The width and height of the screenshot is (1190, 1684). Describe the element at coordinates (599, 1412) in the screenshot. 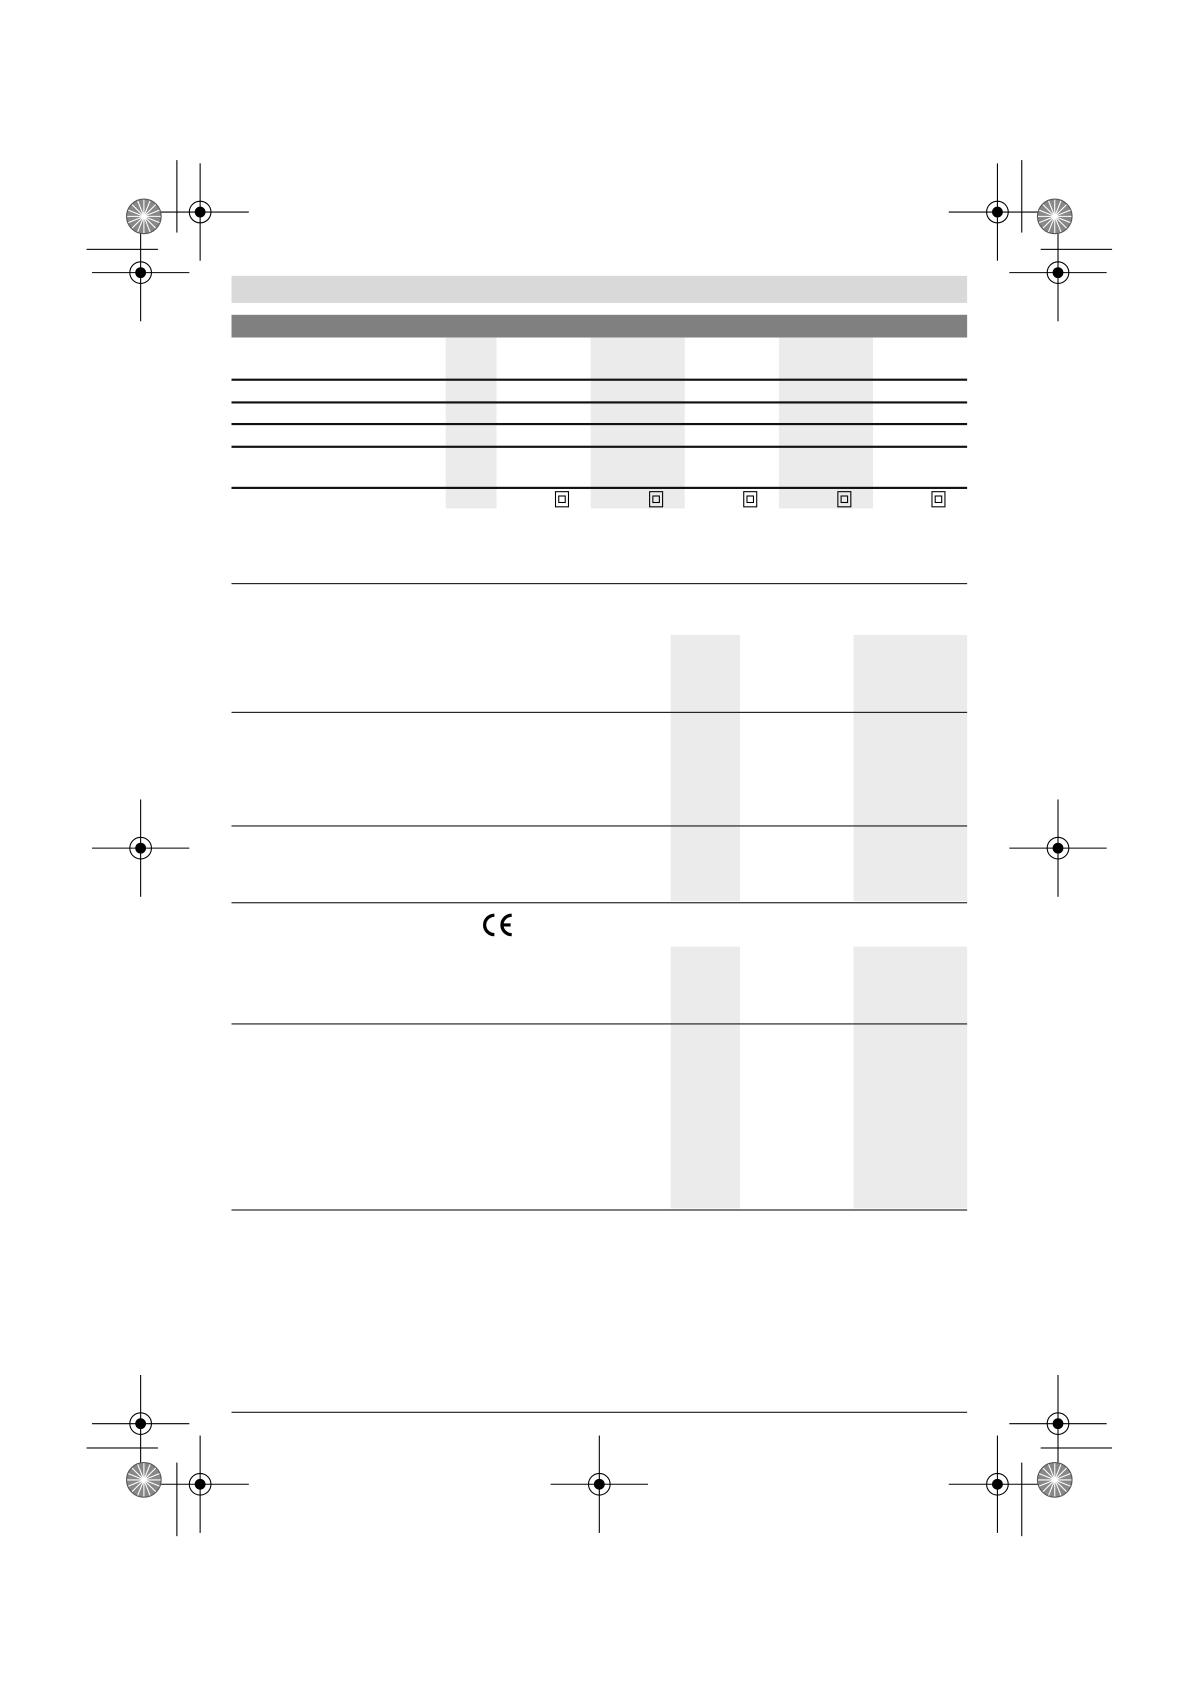

I see `footer-rule` at that location.